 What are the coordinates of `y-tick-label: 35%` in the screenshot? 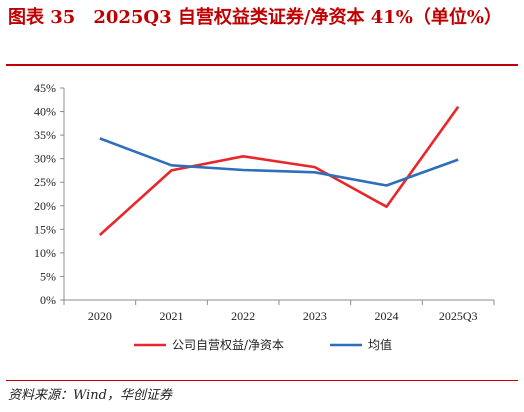 It's located at (45, 135).